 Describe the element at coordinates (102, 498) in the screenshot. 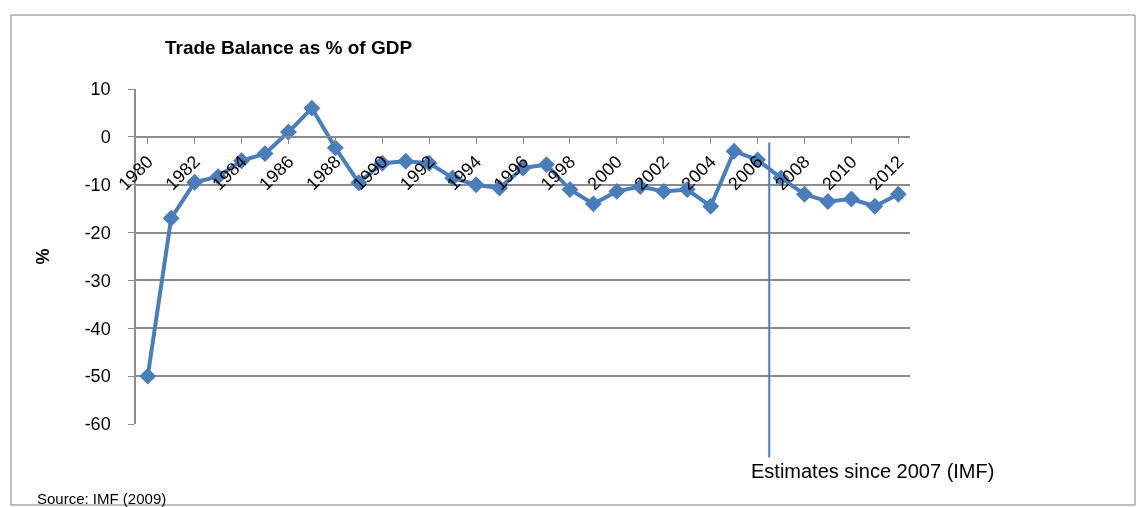

I see `source-note: Source: IMF (2009)` at that location.